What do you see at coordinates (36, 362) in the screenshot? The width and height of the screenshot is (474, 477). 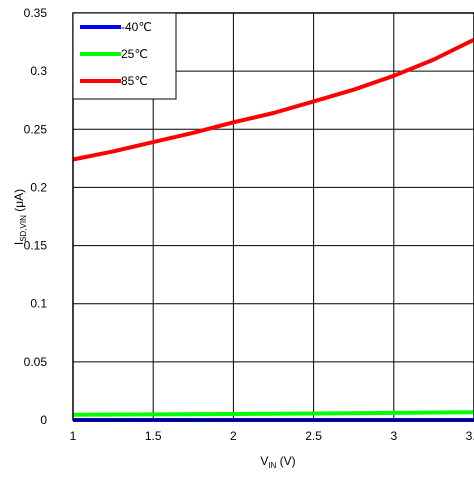 I see `y-tick-label: 0.05` at bounding box center [36, 362].